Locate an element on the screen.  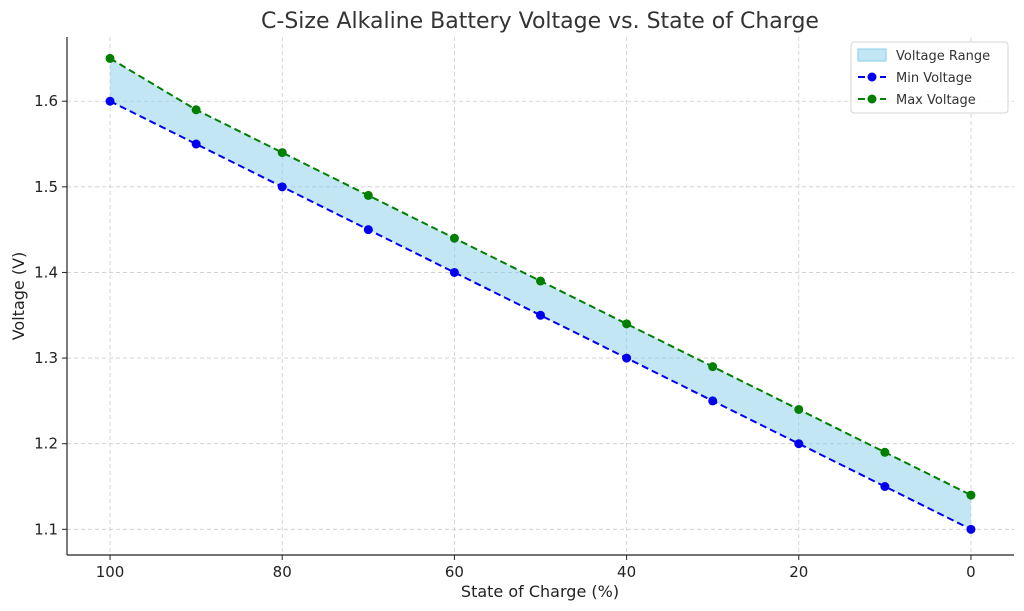
legend-label-max-voltage: Max Voltage is located at coordinates (936, 100).